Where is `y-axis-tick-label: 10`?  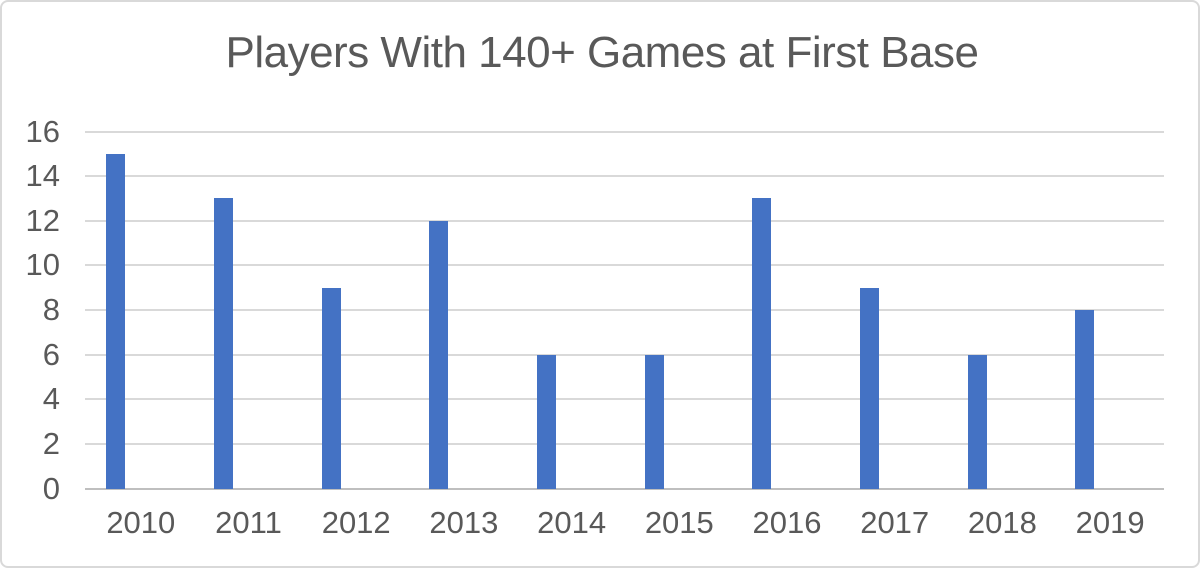
y-axis-tick-label: 10 is located at coordinates (42, 265).